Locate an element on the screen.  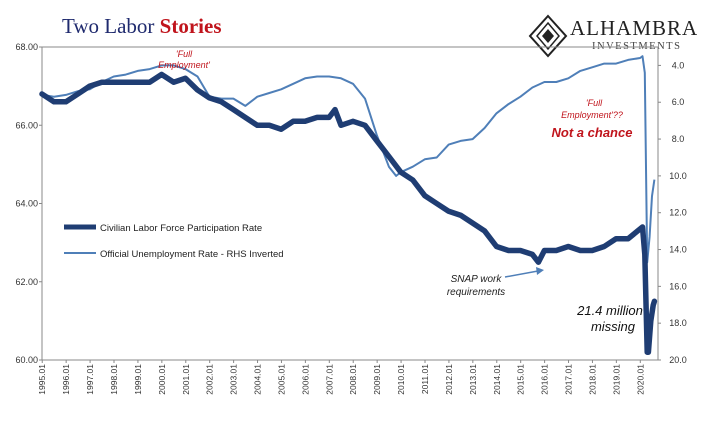
annotation-full-employment-line2: Employment' is located at coordinates (184, 65).